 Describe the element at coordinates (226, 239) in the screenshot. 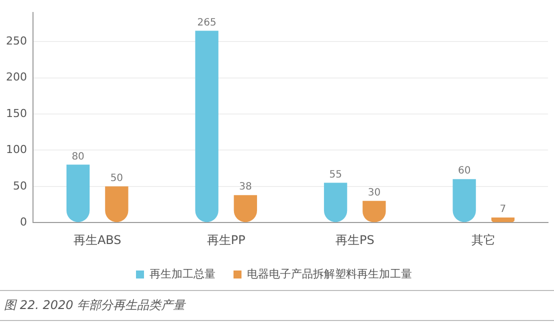

I see `x-tick-label: 再生PP` at that location.